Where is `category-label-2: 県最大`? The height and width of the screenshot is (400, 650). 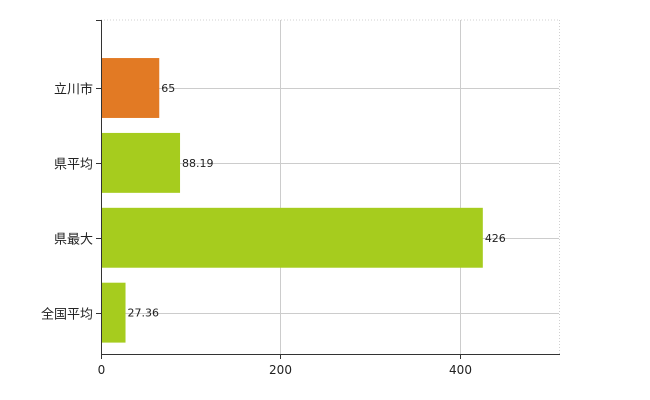
category-label-2: 県最大 is located at coordinates (73, 240).